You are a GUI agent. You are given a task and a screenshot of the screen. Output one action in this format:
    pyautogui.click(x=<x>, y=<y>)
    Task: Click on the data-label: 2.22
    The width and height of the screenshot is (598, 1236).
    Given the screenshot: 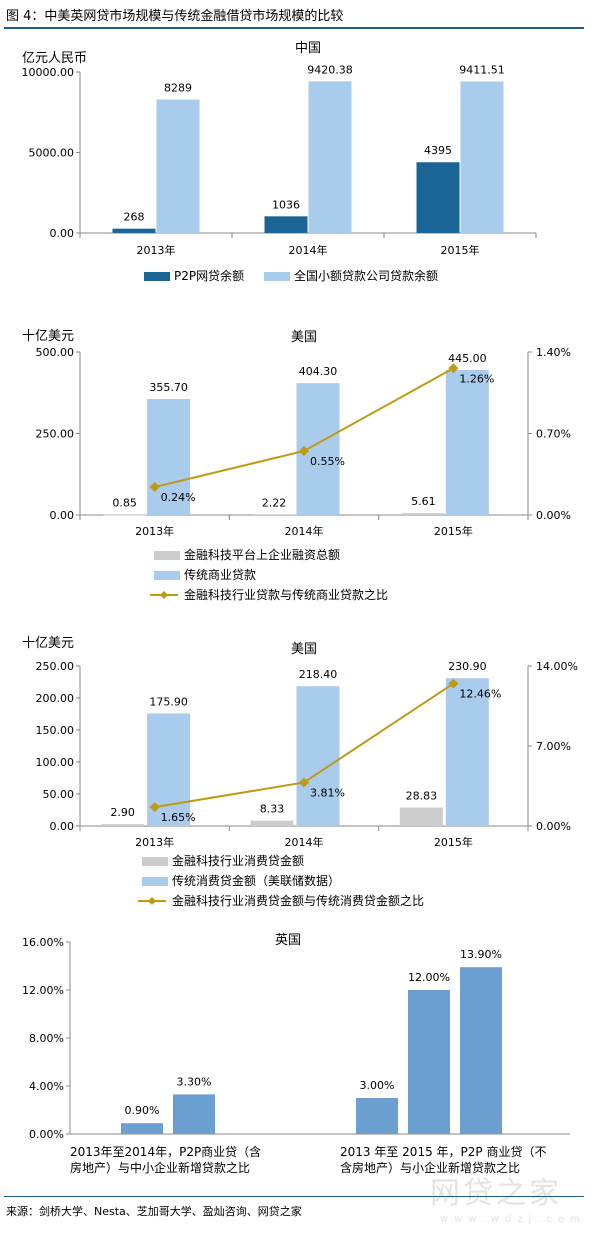 What is the action you would take?
    pyautogui.click(x=274, y=502)
    